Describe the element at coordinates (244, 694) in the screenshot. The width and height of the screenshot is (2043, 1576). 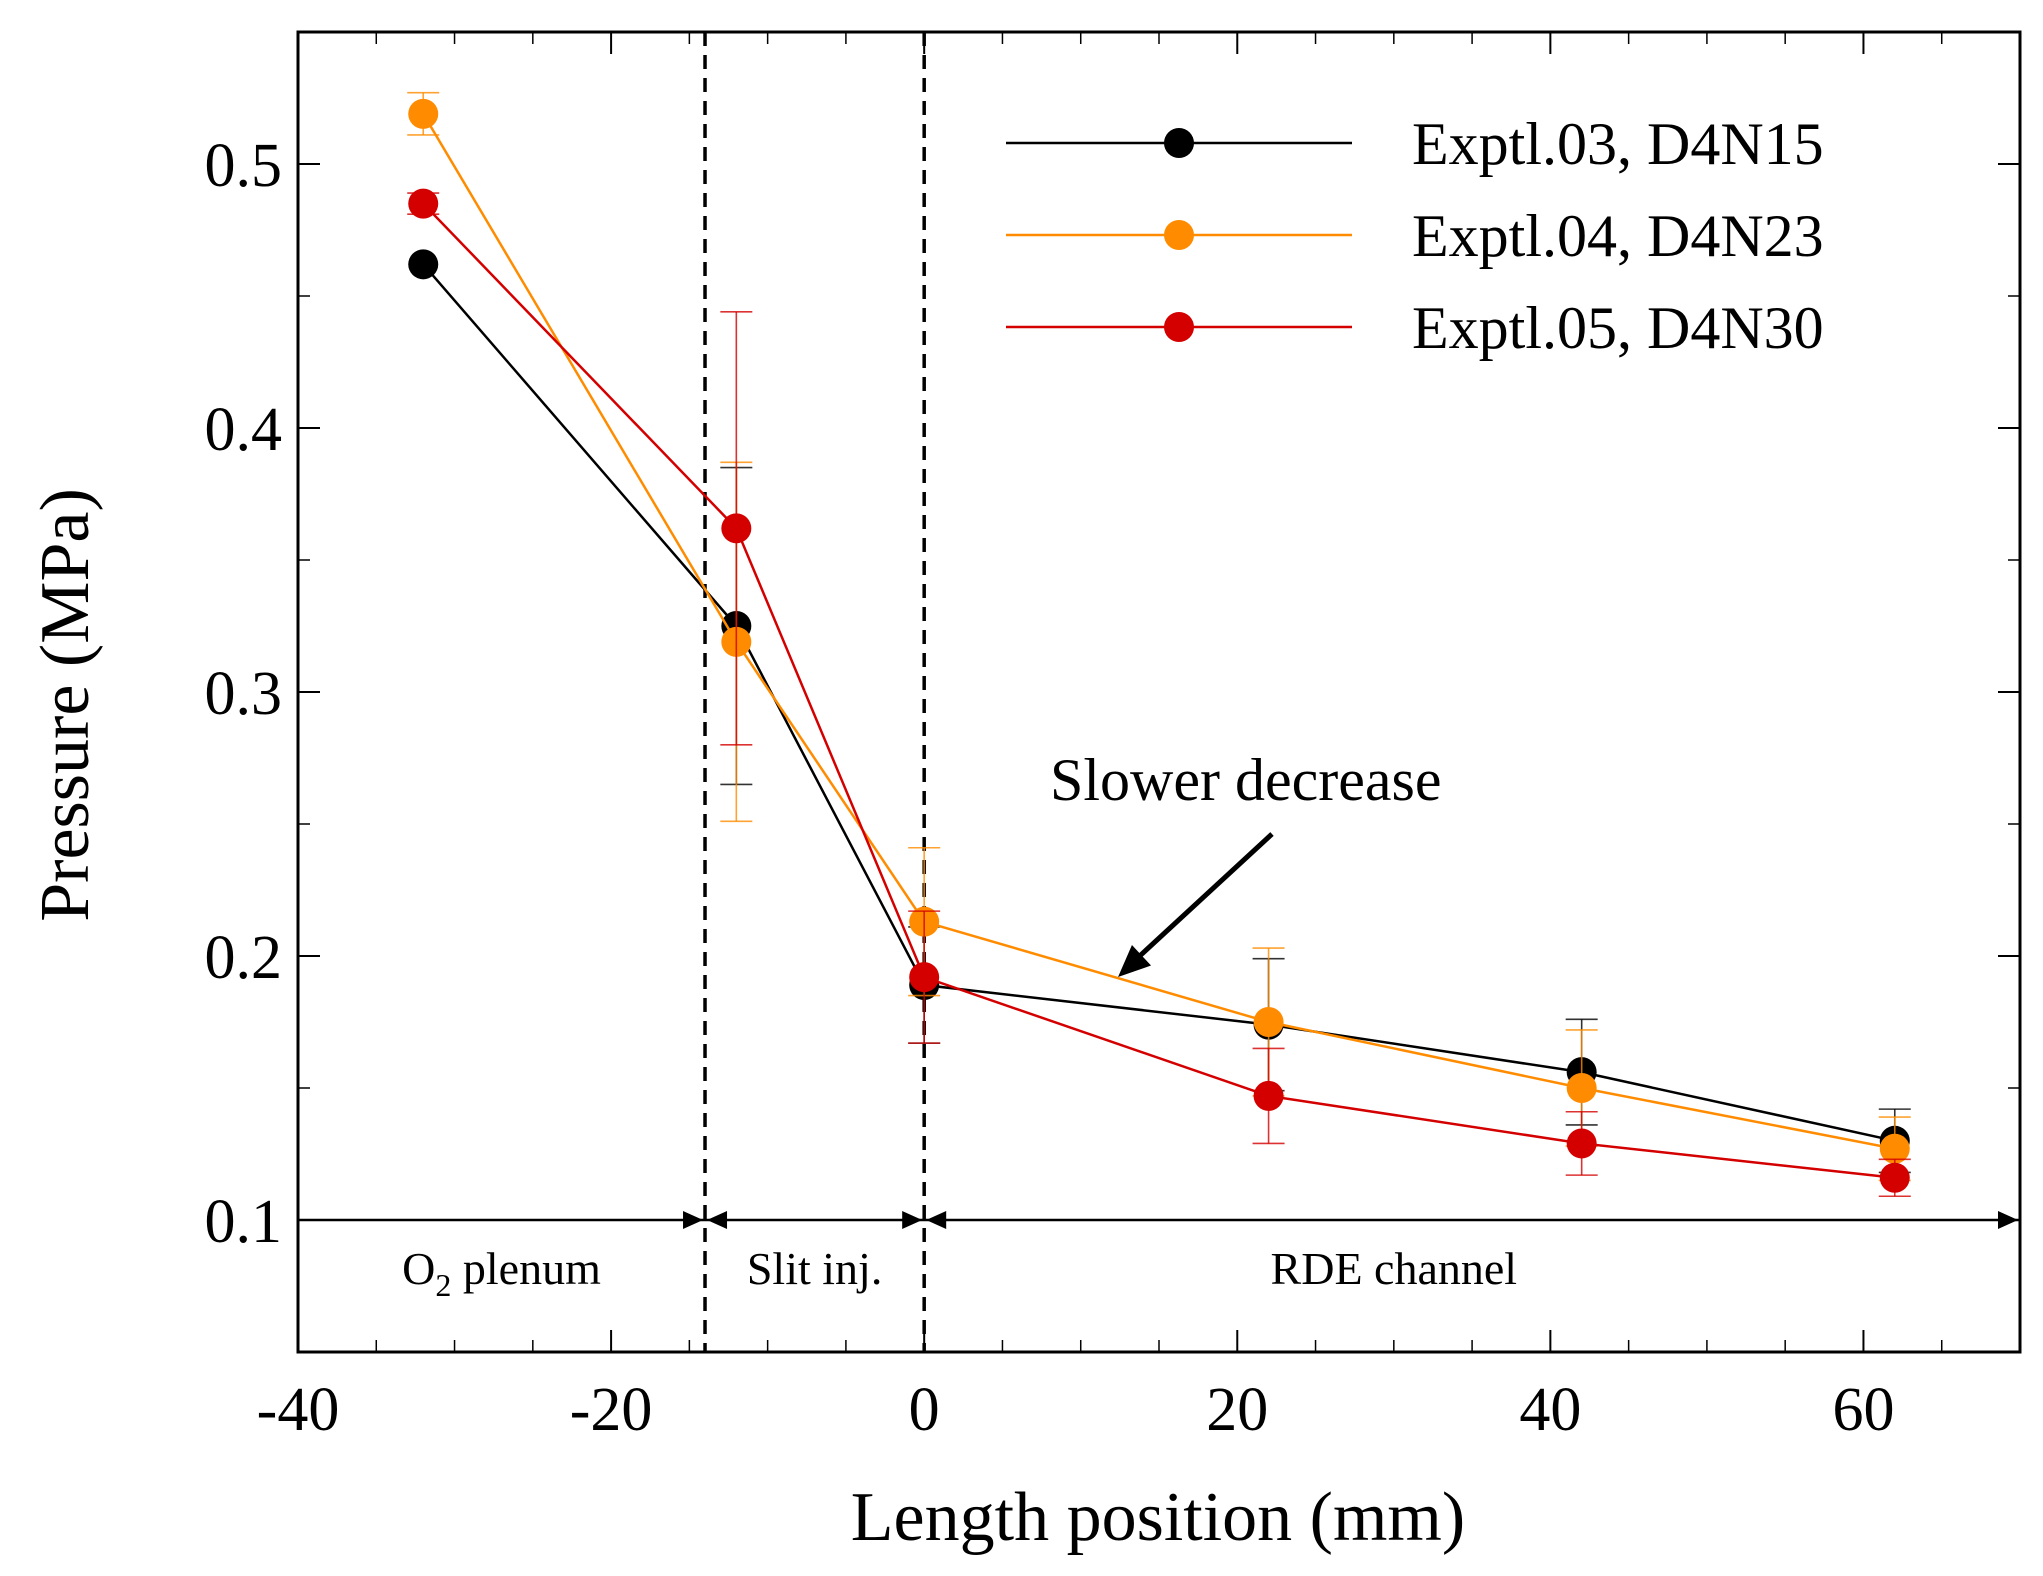
I see `y-tick-label: 0.3` at that location.